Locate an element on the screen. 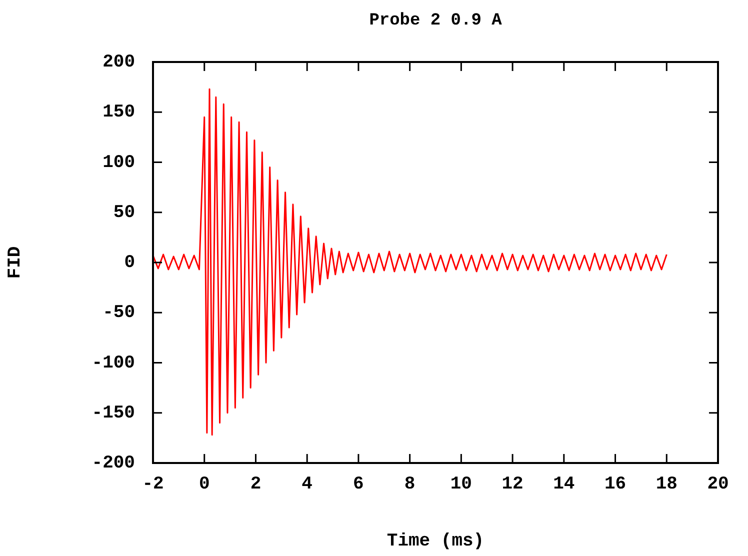 This screenshot has width=748, height=556. y-tick-label: 50 is located at coordinates (124, 212).